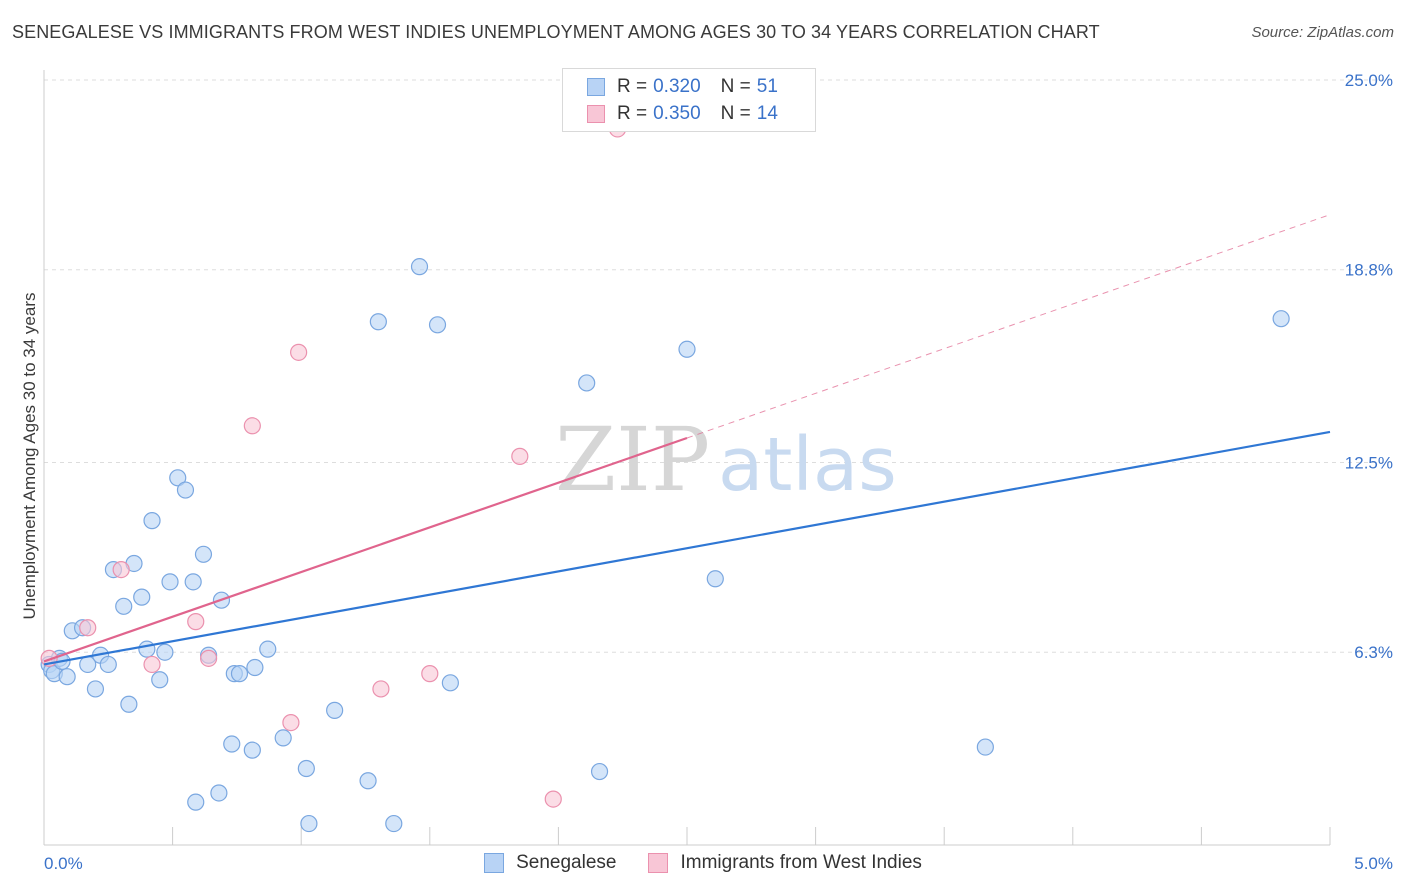 Image resolution: width=1406 pixels, height=892 pixels. What do you see at coordinates (365, 549) in the screenshot?
I see `west-indies-trend-line` at bounding box center [365, 549].